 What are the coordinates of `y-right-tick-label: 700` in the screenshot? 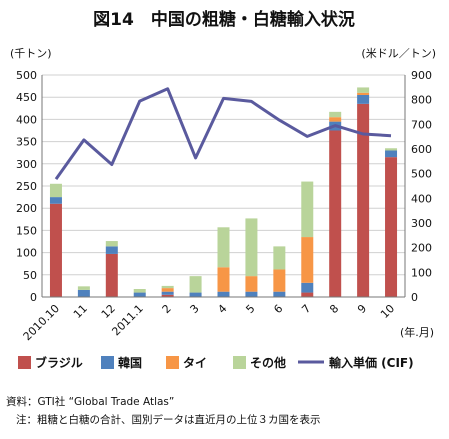 It's located at (421, 124).